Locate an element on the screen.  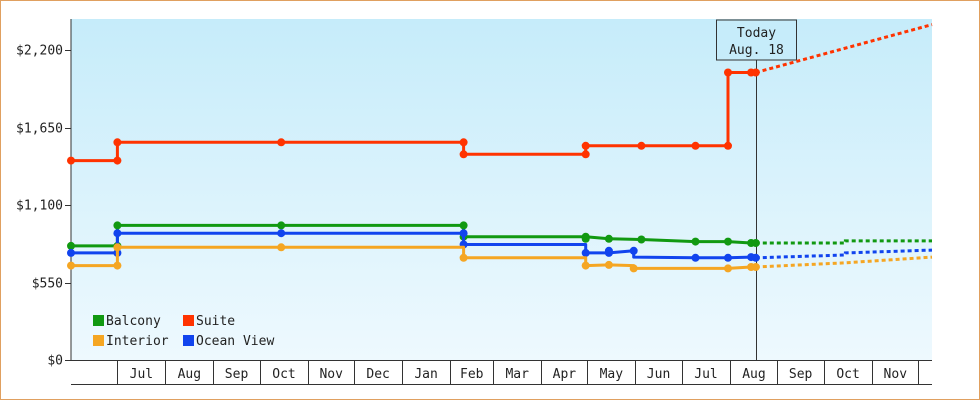
today-label-box is located at coordinates (756, 40).